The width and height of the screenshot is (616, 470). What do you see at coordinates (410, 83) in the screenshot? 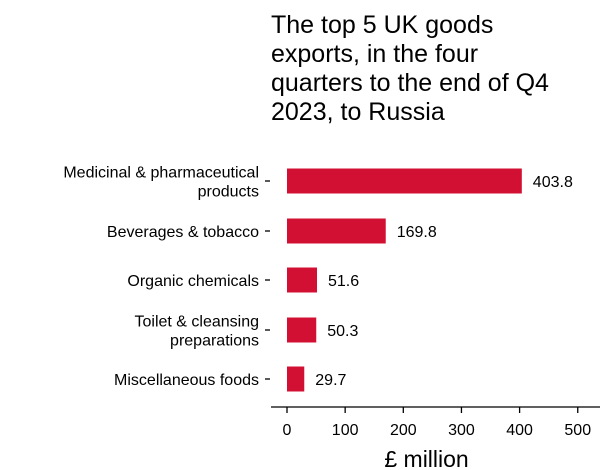
I see `chart-title-line: quarters to the end of Q4` at bounding box center [410, 83].